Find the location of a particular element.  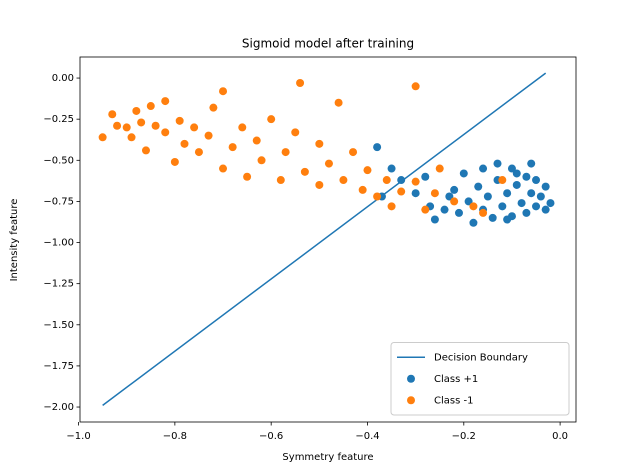

x-tick-label: −0.2 is located at coordinates (464, 436).